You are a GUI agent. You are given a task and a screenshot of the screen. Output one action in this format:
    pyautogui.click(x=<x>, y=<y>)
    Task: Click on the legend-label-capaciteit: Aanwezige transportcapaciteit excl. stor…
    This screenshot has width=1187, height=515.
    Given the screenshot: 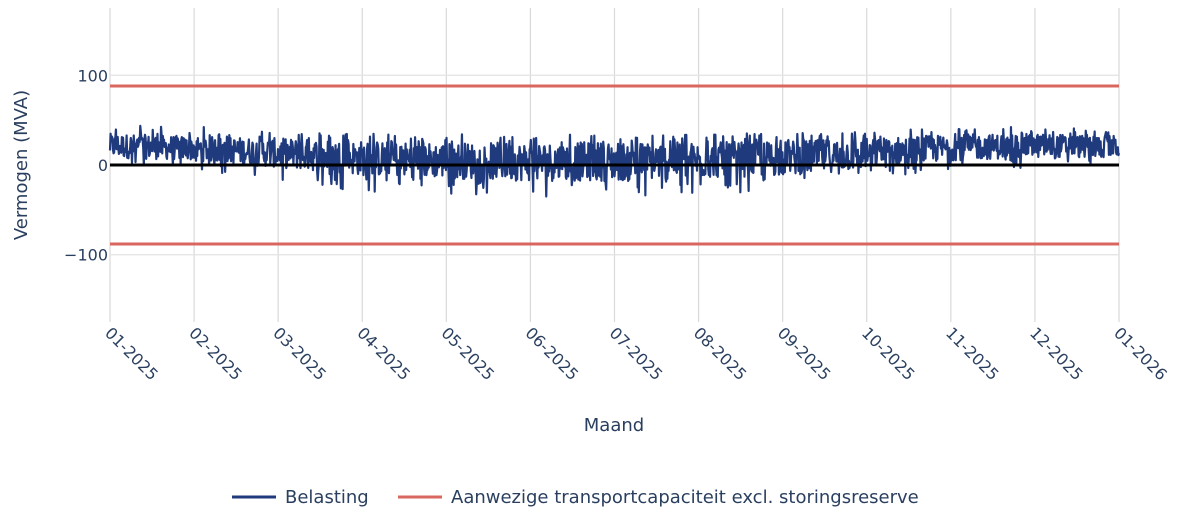 What is the action you would take?
    pyautogui.click(x=685, y=497)
    